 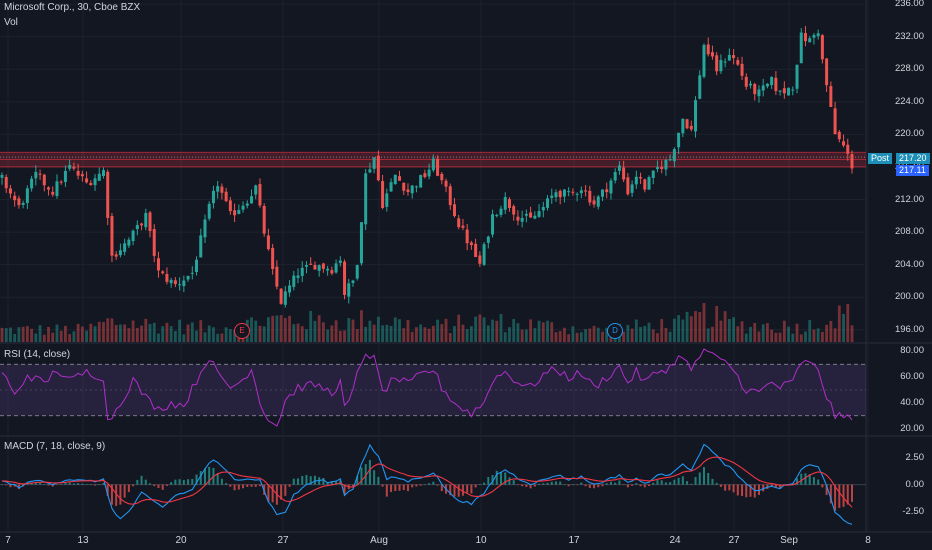 I want to click on price-axis-label: 228.00, so click(x=909, y=69).